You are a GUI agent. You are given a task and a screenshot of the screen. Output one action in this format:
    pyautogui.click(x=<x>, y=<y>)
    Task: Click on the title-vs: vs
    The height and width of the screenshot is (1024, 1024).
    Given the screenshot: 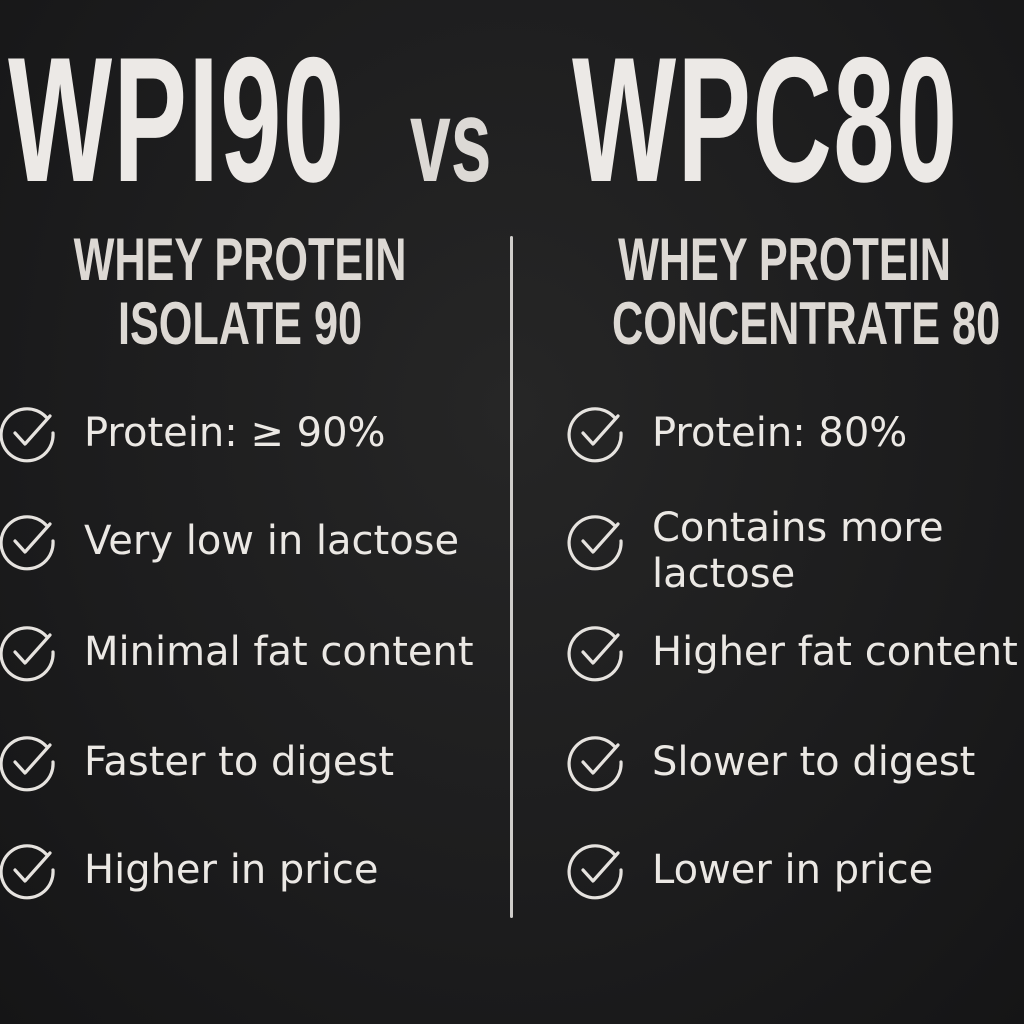 What is the action you would take?
    pyautogui.click(x=451, y=141)
    